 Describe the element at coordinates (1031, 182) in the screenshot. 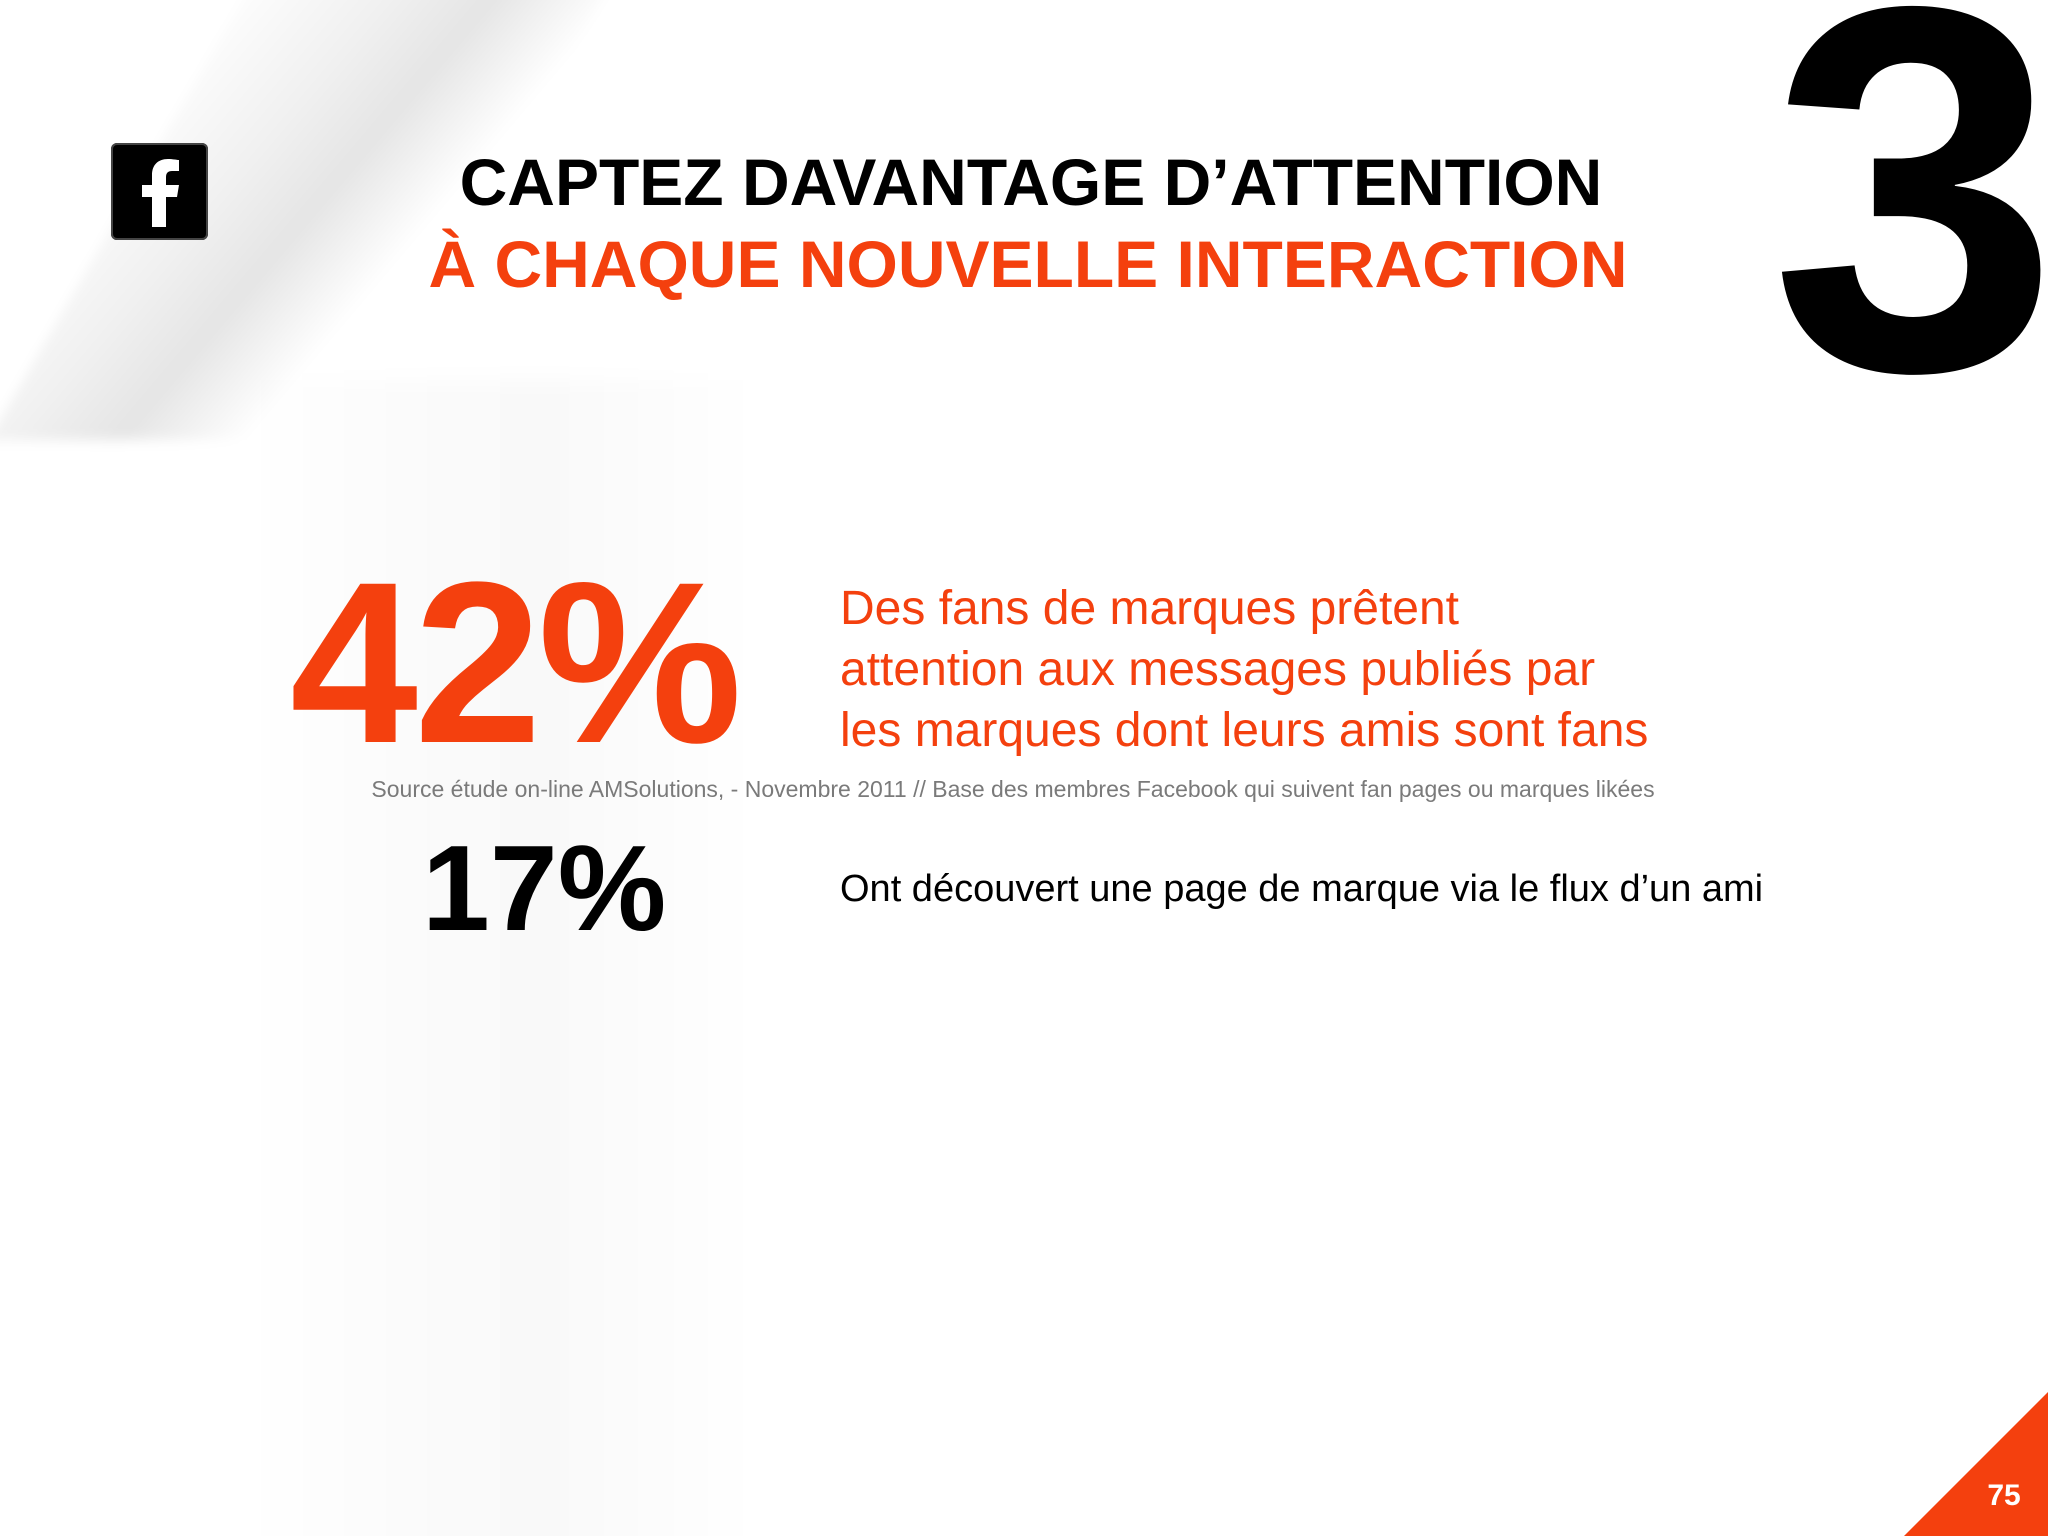

I see `title-line-1: CAPTEZ DAVANTAGE D’ATTENTION` at that location.